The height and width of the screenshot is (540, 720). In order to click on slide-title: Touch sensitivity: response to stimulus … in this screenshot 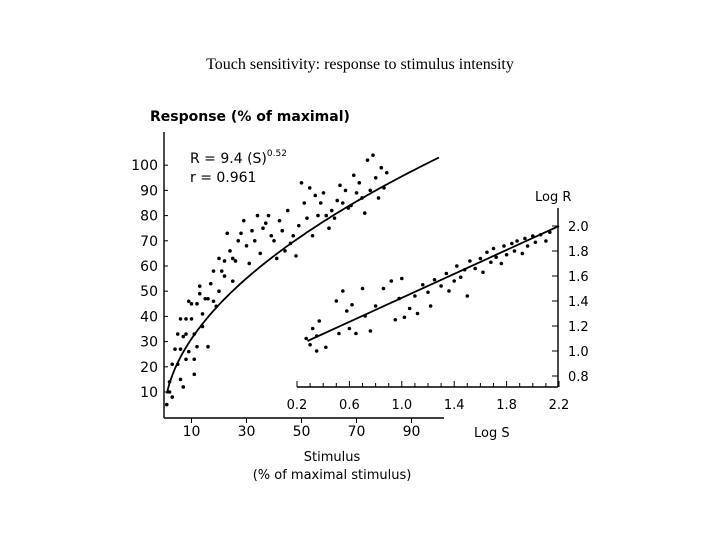, I will do `click(360, 64)`.